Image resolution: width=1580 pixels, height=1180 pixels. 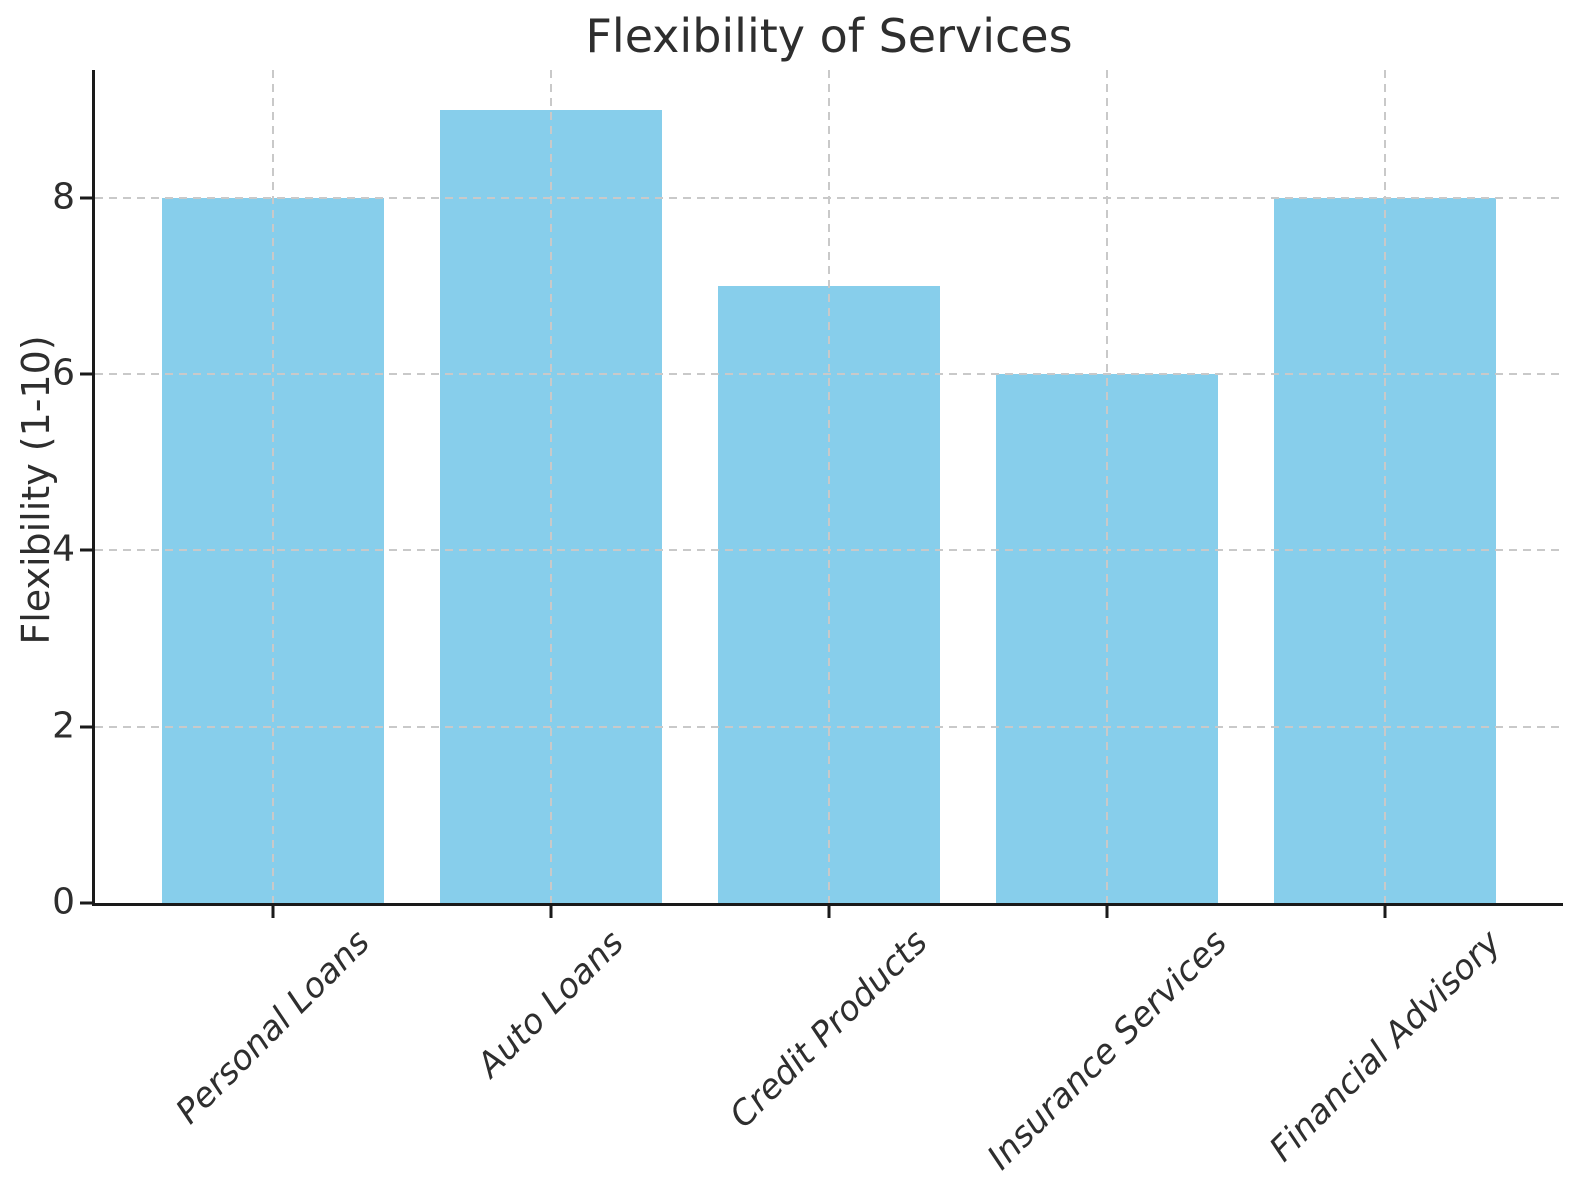 What do you see at coordinates (827, 904) in the screenshot?
I see `x-axis-spine` at bounding box center [827, 904].